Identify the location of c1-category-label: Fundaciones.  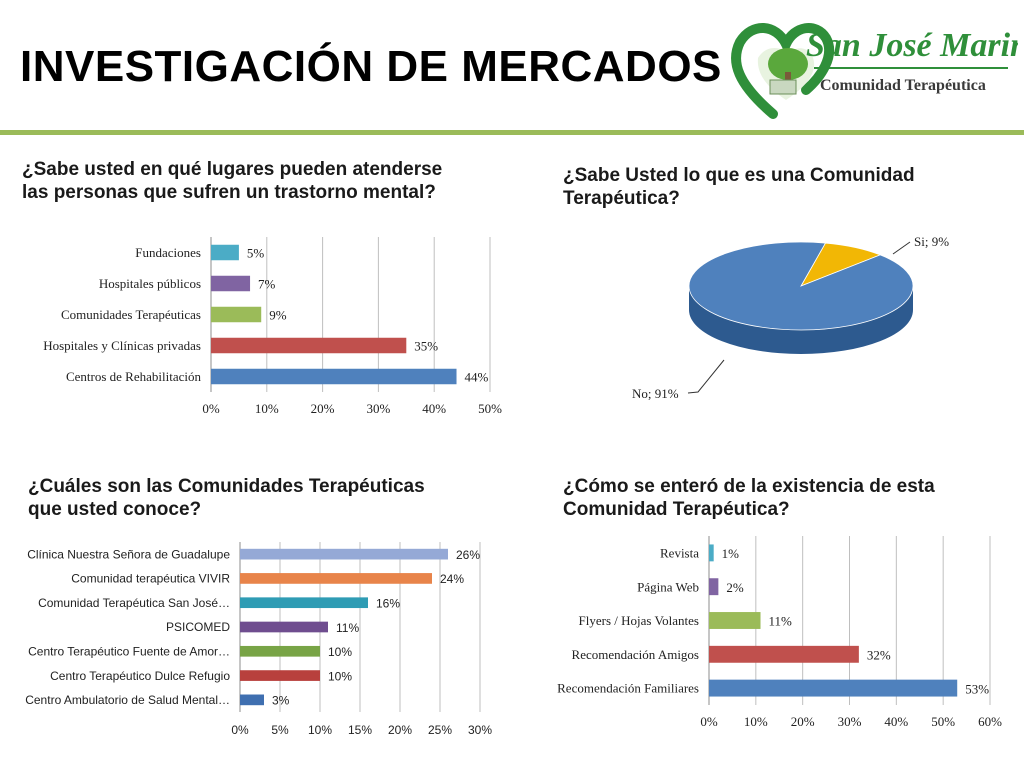
(168, 252).